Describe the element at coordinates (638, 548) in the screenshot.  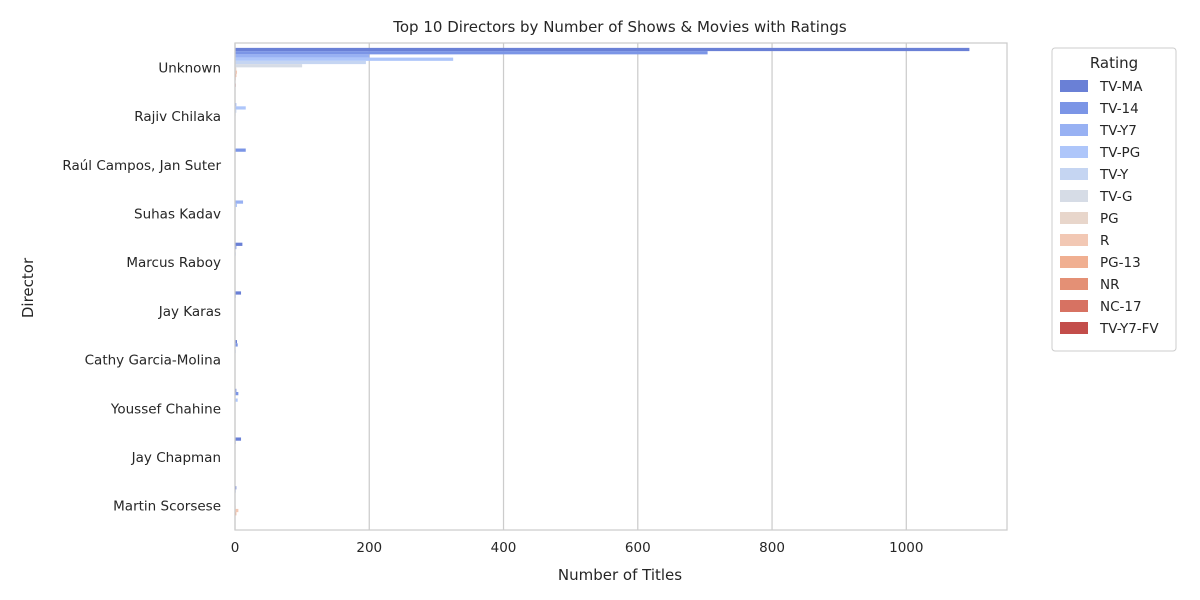
I see `x-tick-label: 600` at that location.